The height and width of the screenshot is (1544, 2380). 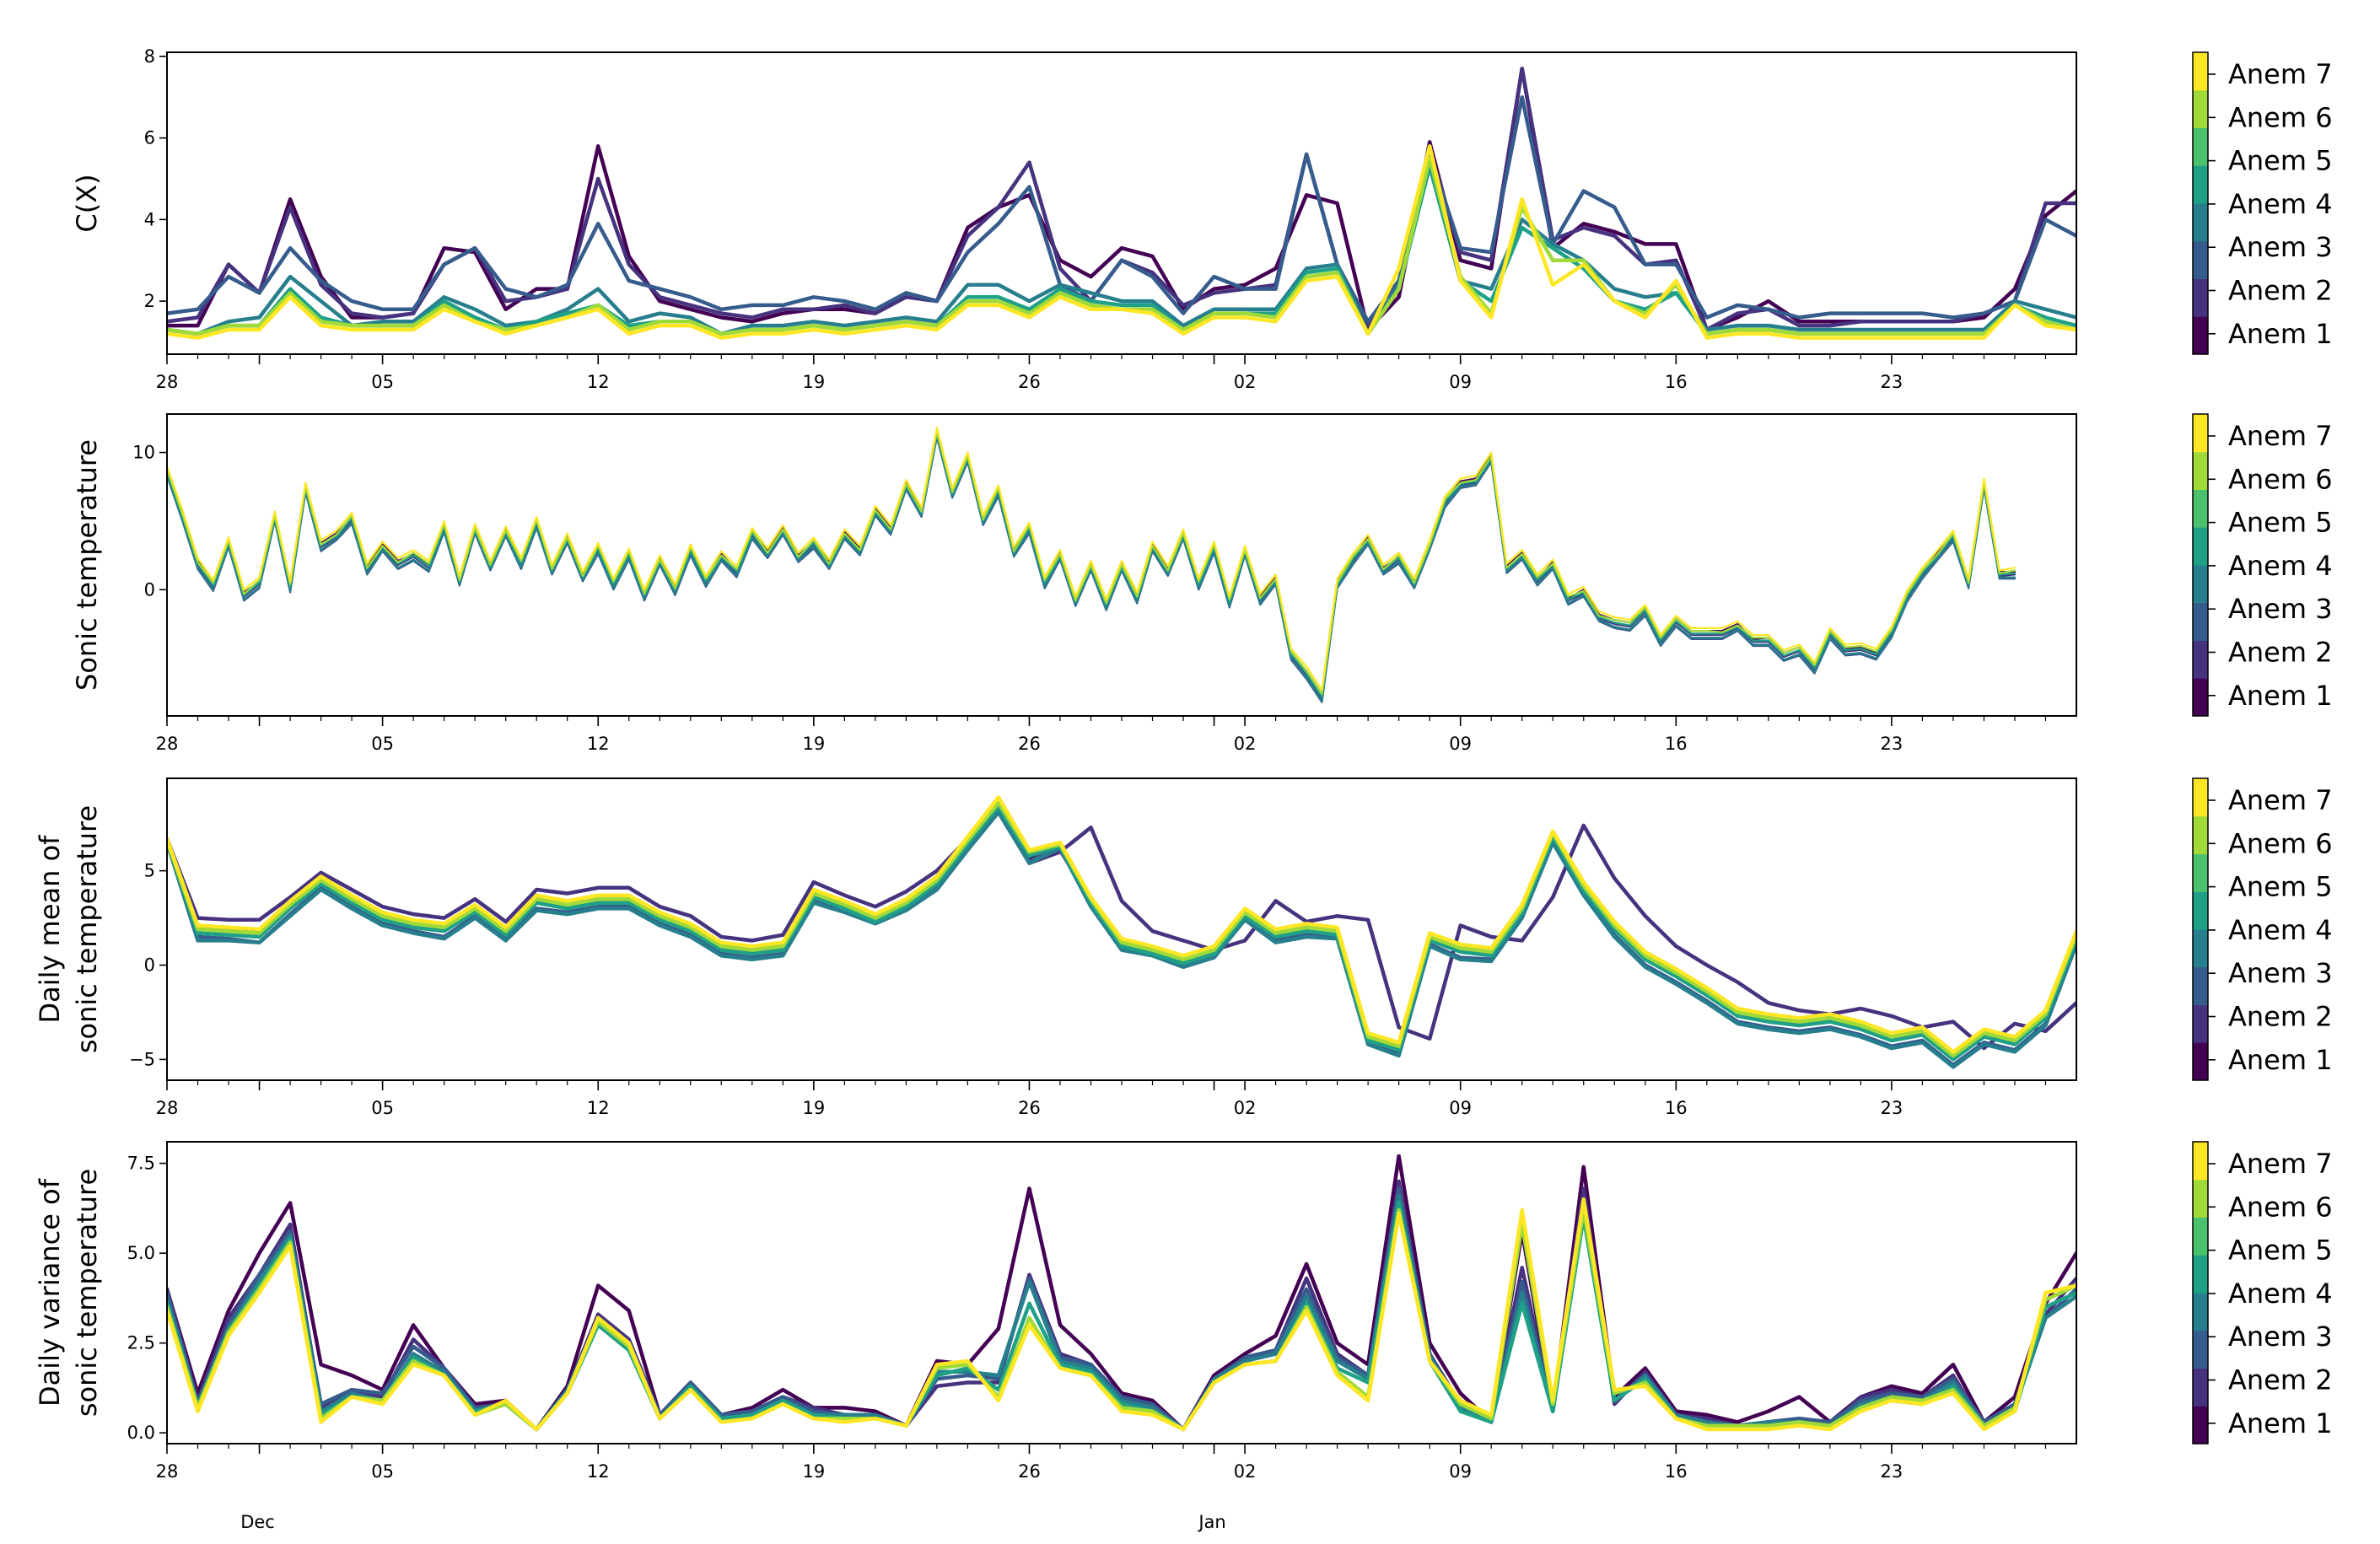 I want to click on y-tick-label: 0, so click(x=149, y=965).